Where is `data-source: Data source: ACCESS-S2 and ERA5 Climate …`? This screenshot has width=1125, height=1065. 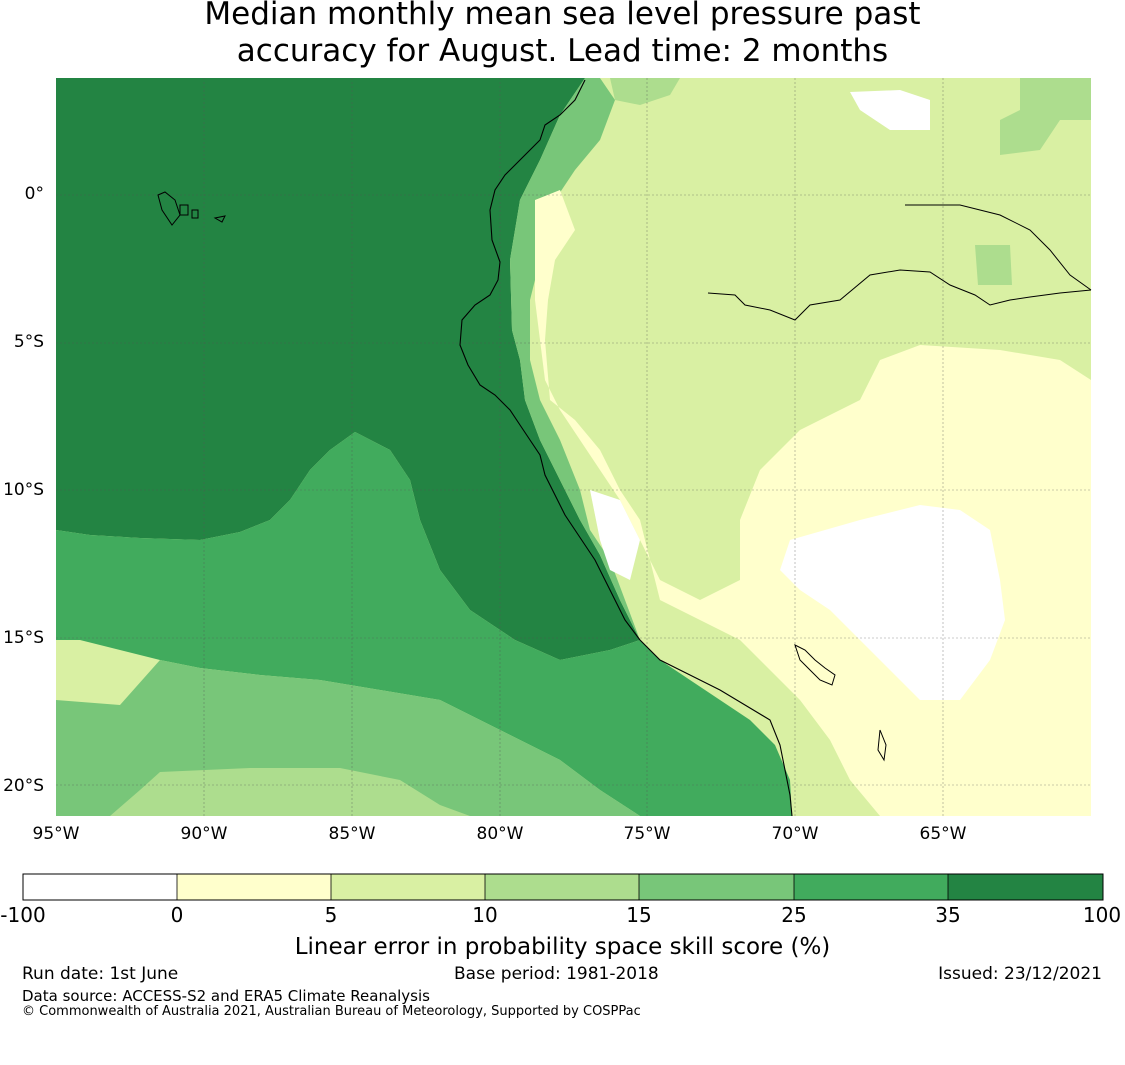
data-source: Data source: ACCESS-S2 and ERA5 Climate … is located at coordinates (226, 996).